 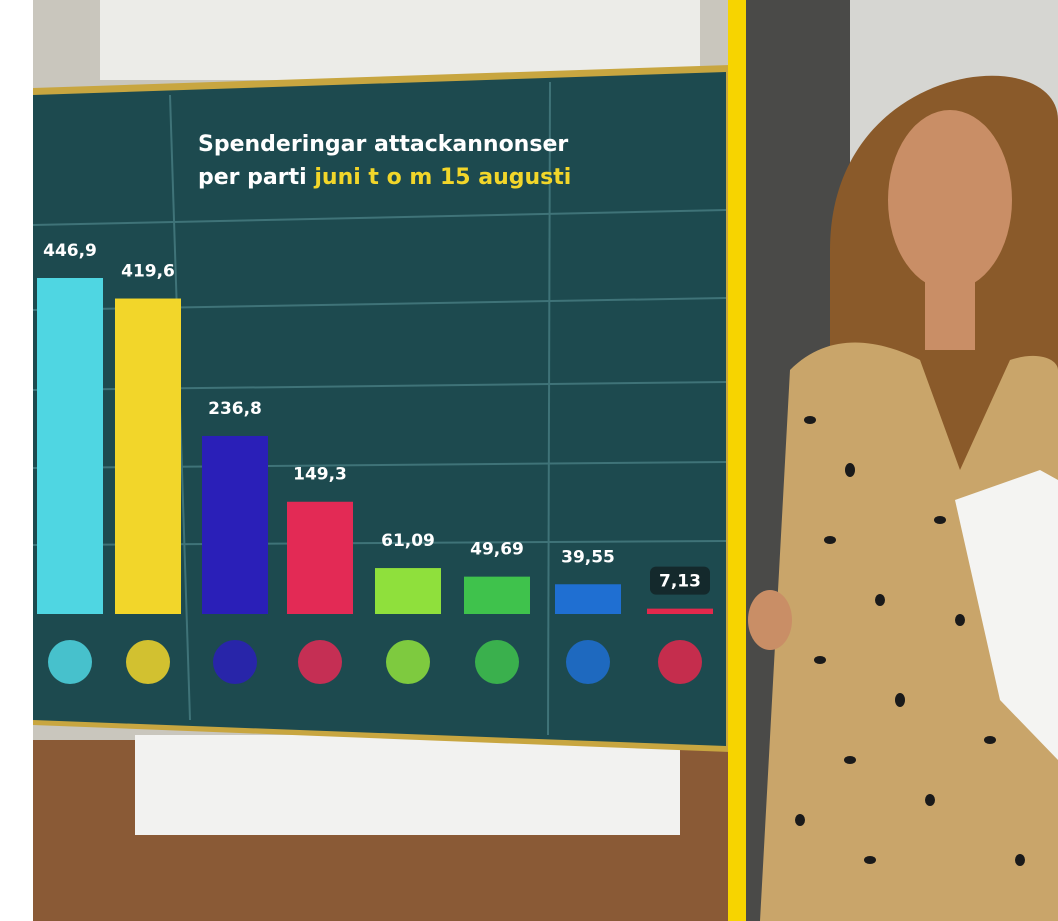 I want to click on papers, so click(x=1006, y=615).